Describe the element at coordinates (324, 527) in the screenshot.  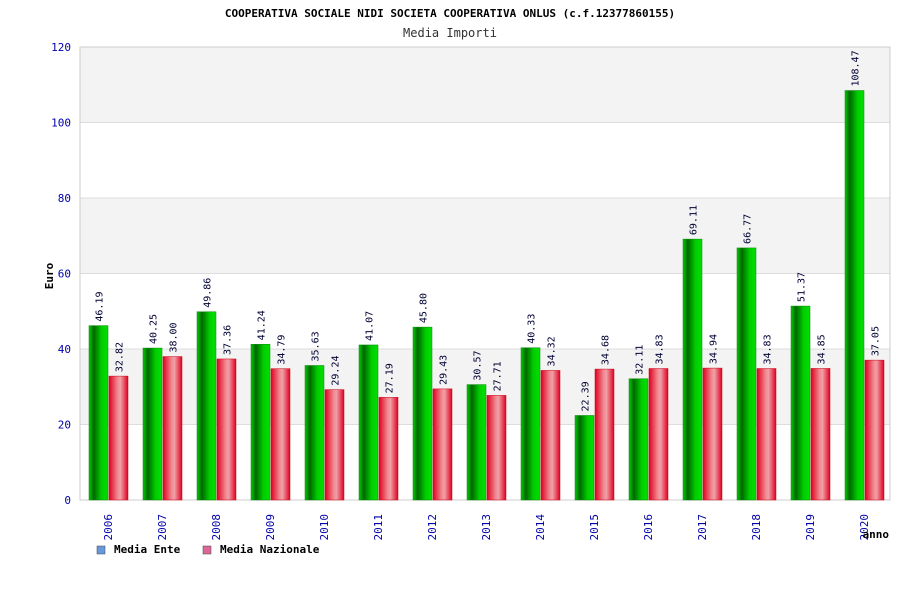
I see `x-tick-label: 2010` at that location.